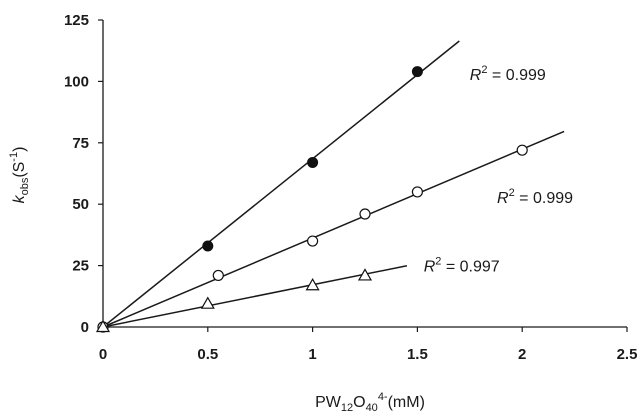 The image size is (643, 413). Describe the element at coordinates (522, 354) in the screenshot. I see `x-tick-label: 2` at that location.